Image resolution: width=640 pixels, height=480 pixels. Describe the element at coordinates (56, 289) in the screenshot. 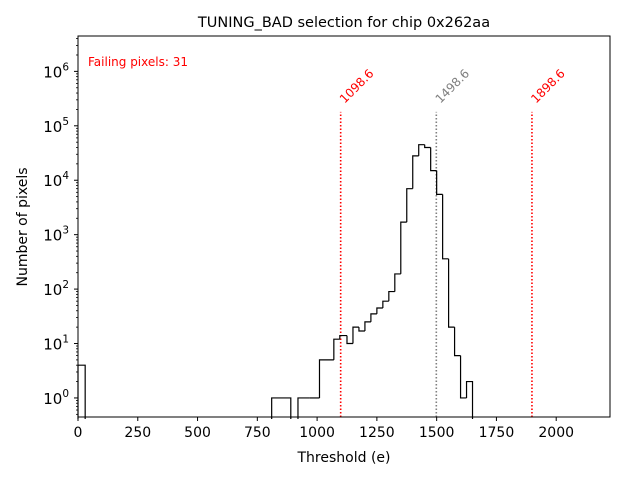

I see `y-tick-label: 10²` at that location.